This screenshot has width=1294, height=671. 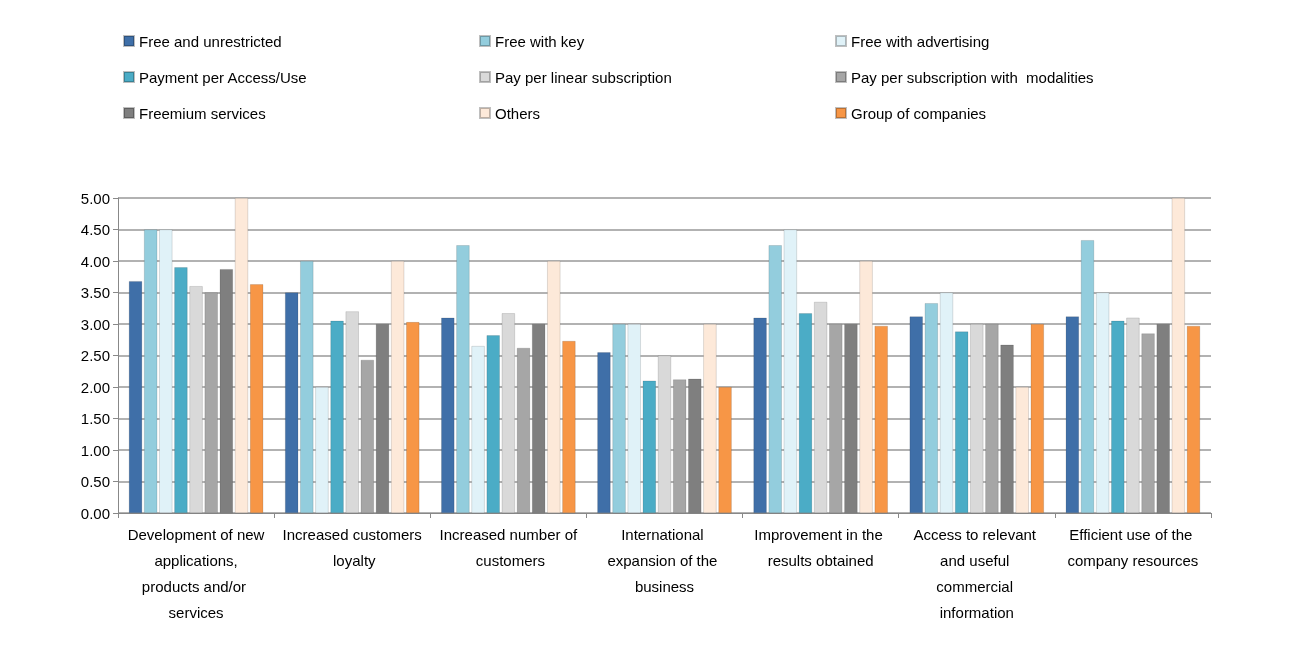 What do you see at coordinates (95, 418) in the screenshot?
I see `y-tick-label: 1.50` at bounding box center [95, 418].